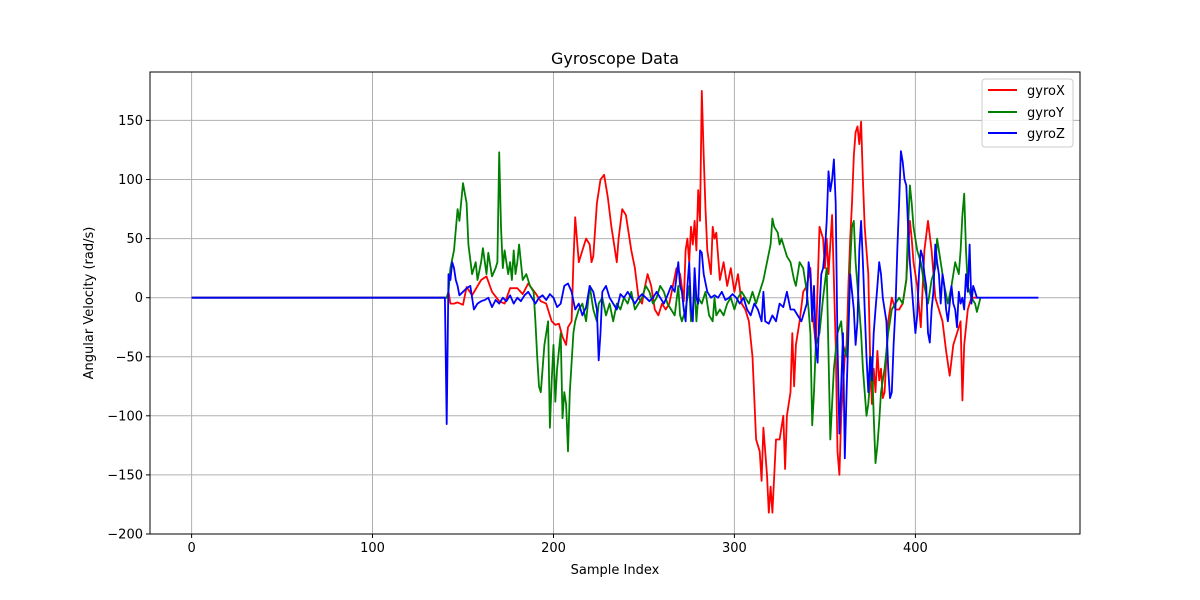 The image size is (1200, 600). Describe the element at coordinates (125, 416) in the screenshot. I see `y-tick-label: −100` at that location.